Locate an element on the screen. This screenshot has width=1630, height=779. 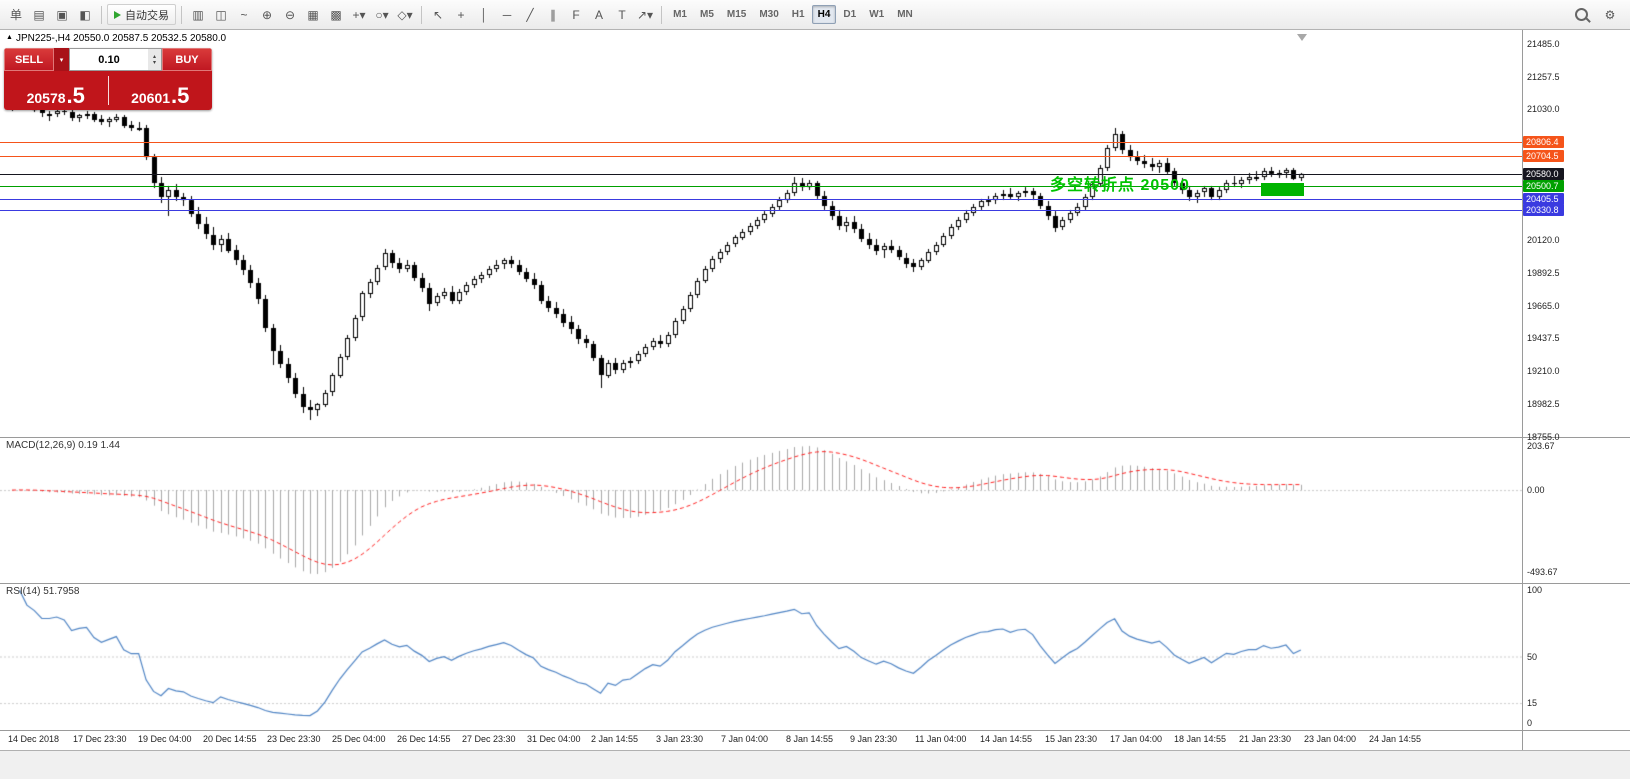
one-click-trading-panel: SELL ▾ ▴ ▾ BUY 20578 .5 20601 .5 is located at coordinates (108, 79).